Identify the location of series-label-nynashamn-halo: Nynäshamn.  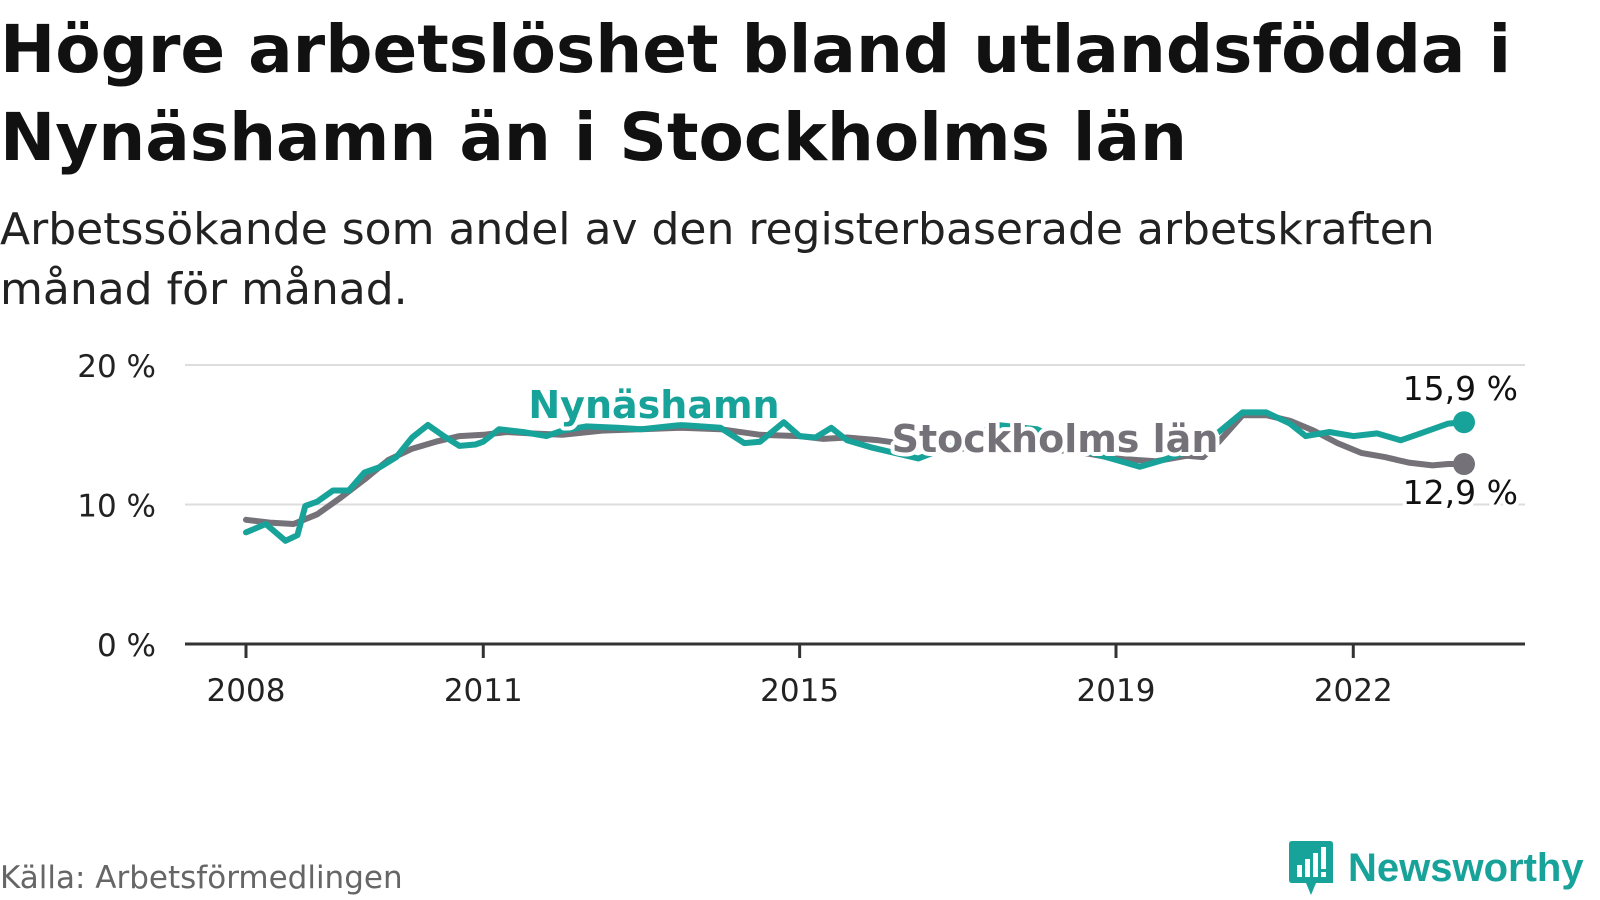
(653, 405).